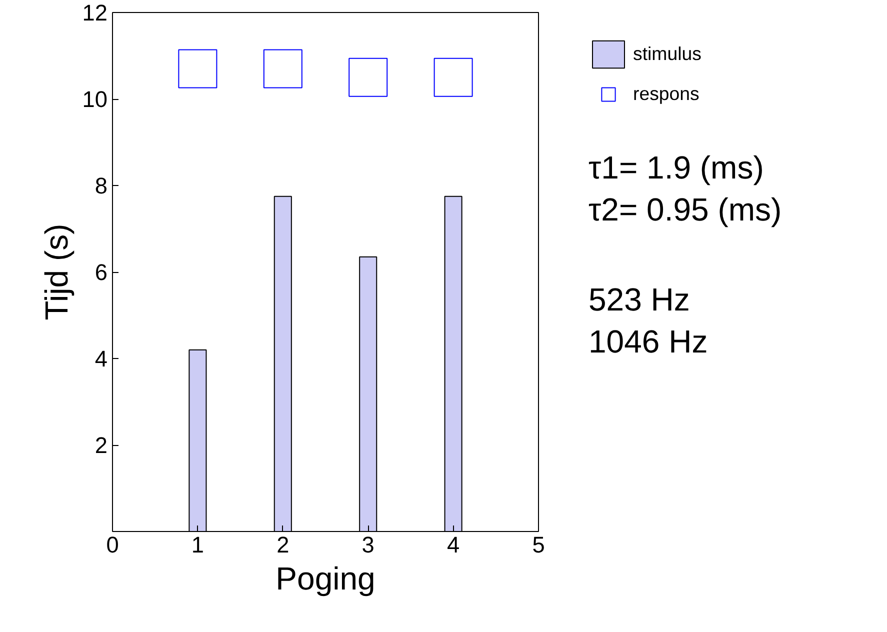 The image size is (887, 632). What do you see at coordinates (538, 545) in the screenshot?
I see `x-tick-label: 5` at bounding box center [538, 545].